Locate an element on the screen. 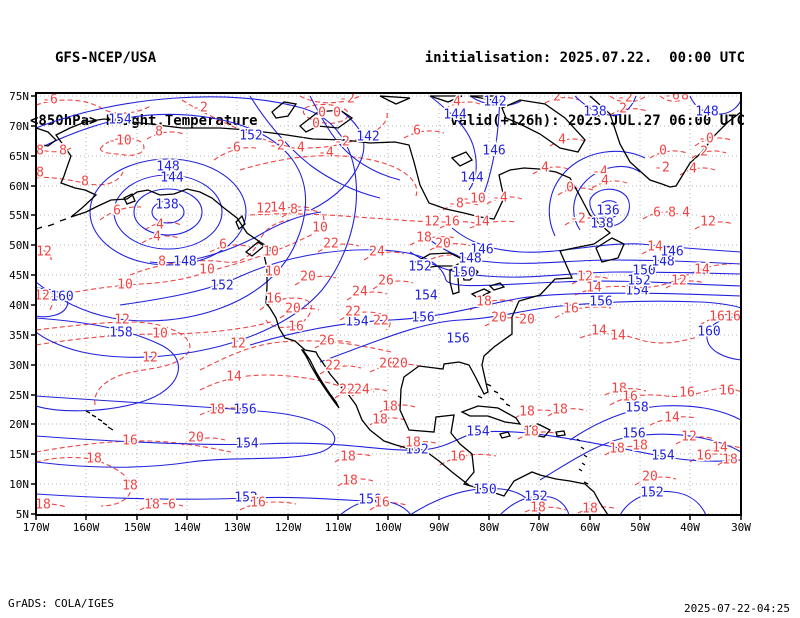 Image resolution: width=800 pixels, height=618 pixels. temp-label: -2 is located at coordinates (347, 99).